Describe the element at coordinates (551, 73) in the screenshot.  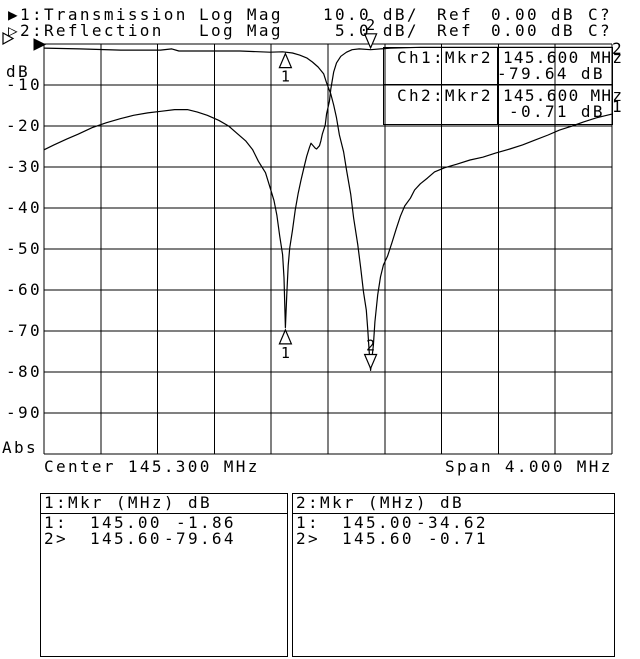
I see `readout-ch1-value: -79.64 dB` at that location.